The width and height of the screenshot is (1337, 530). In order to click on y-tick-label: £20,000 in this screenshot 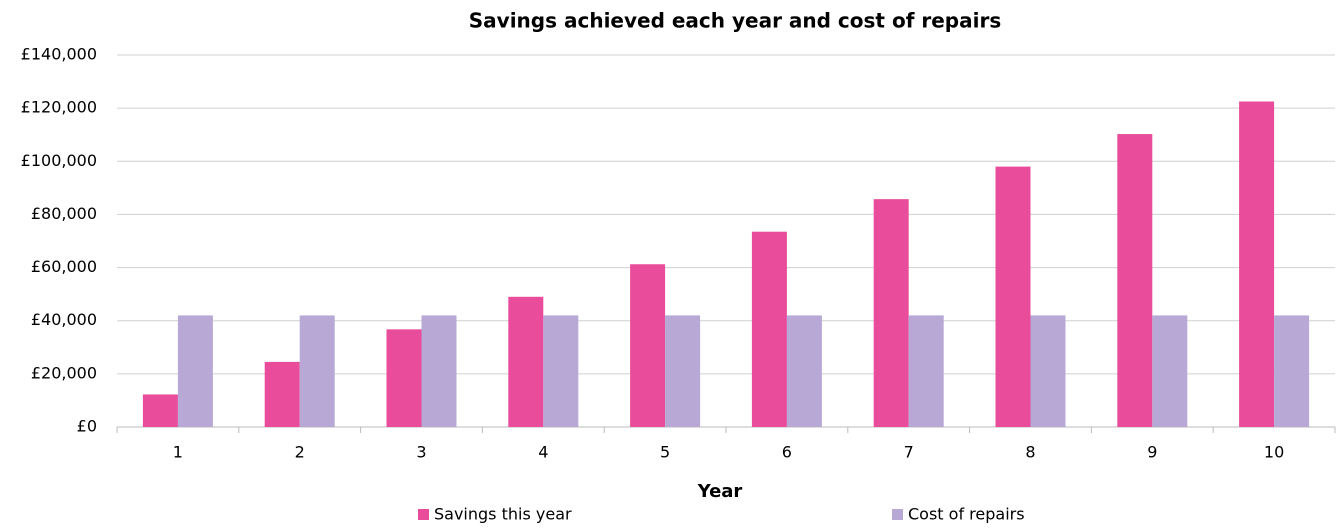, I will do `click(64, 372)`.